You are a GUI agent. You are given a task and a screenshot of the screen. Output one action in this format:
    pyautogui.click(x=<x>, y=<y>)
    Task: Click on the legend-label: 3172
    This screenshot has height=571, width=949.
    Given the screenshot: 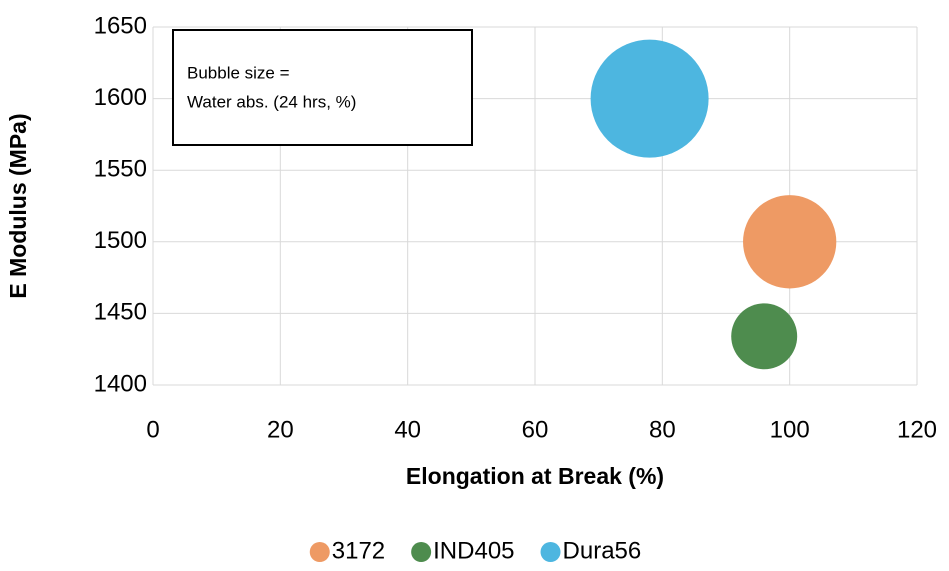 What is the action you would take?
    pyautogui.click(x=358, y=550)
    